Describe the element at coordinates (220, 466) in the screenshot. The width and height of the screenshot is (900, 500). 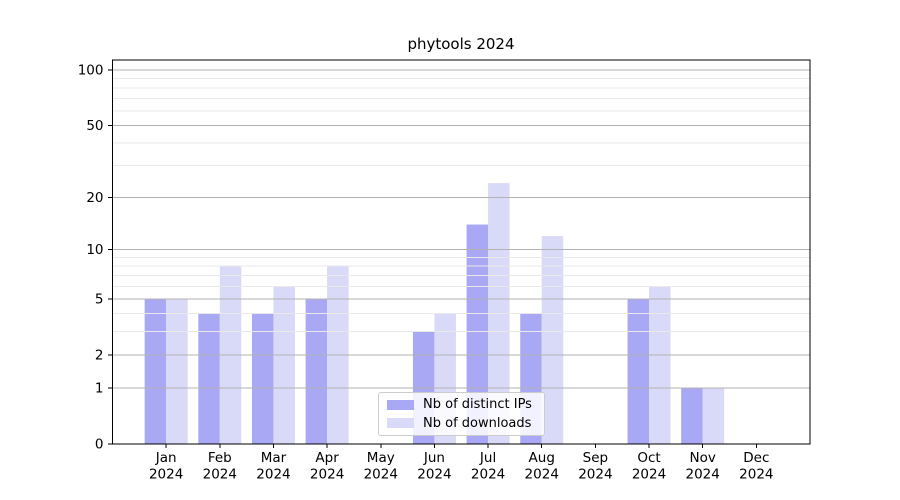
I see `x-tick-label: Feb 2024` at that location.